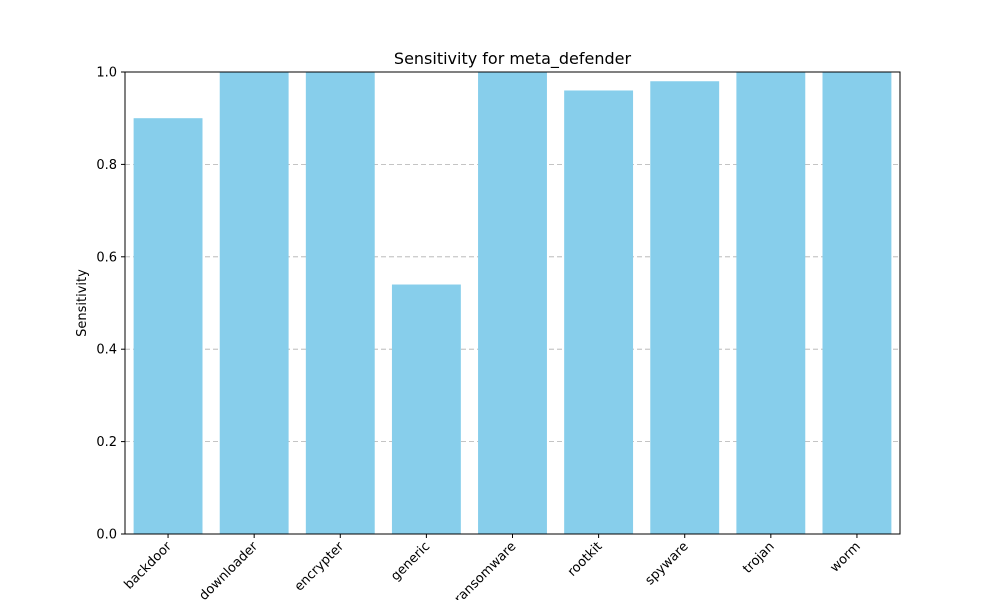 This screenshot has height=600, width=1000. Describe the element at coordinates (426, 409) in the screenshot. I see `bar-generic` at that location.